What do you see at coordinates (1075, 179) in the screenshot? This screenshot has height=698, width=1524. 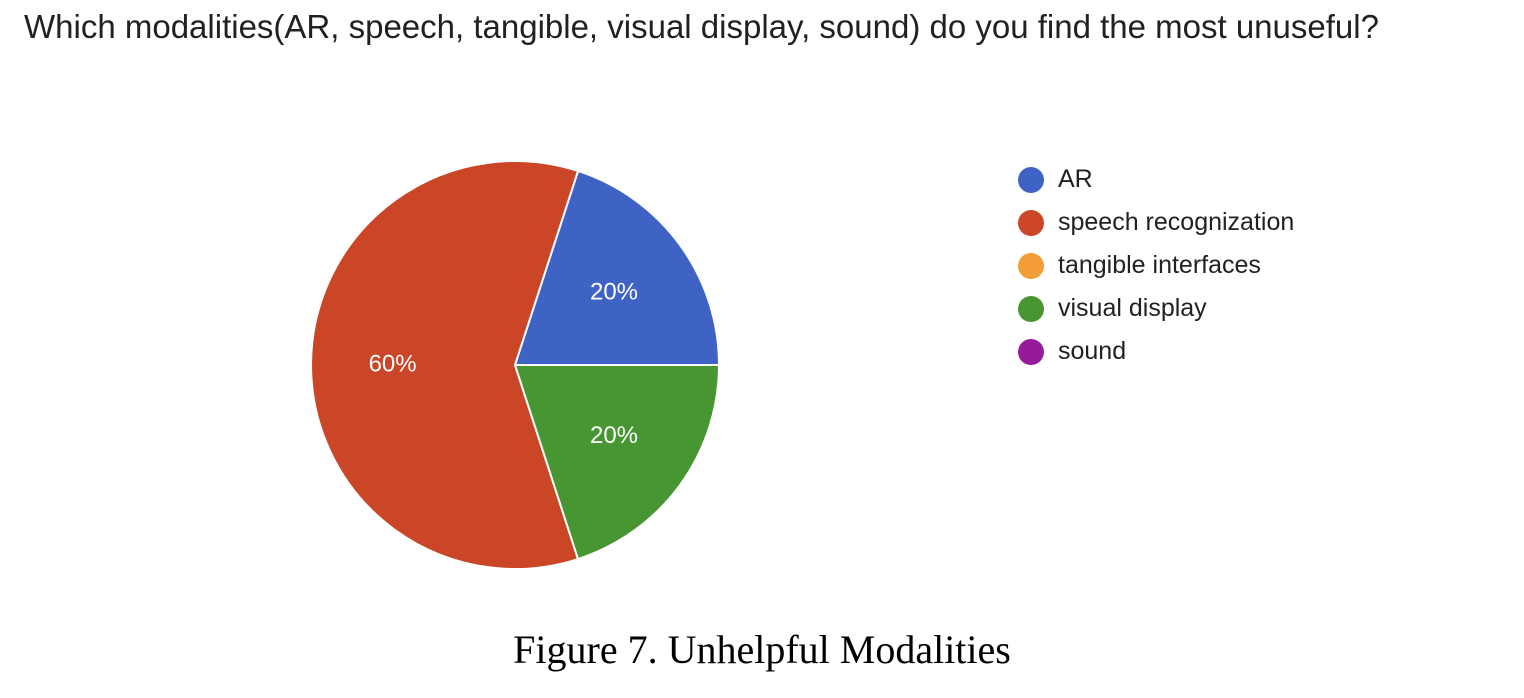 I see `legend-label-ar: AR` at bounding box center [1075, 179].